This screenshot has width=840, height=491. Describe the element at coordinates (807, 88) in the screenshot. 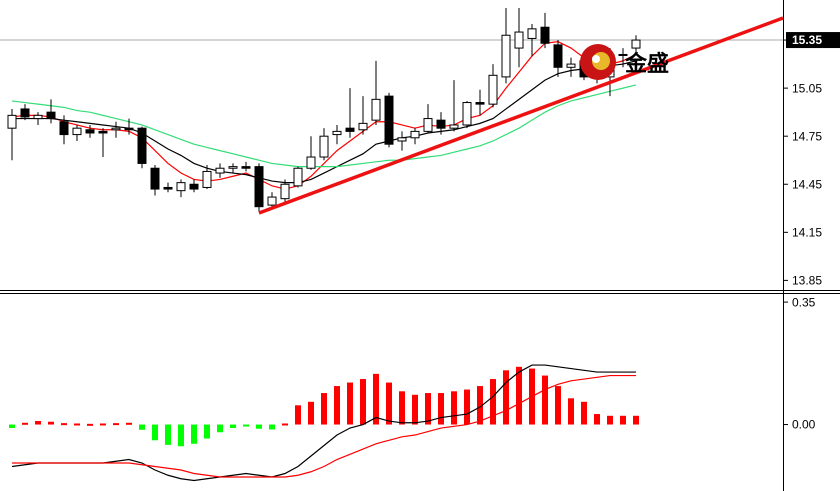

I see `y-tick-label: 15.05` at that location.